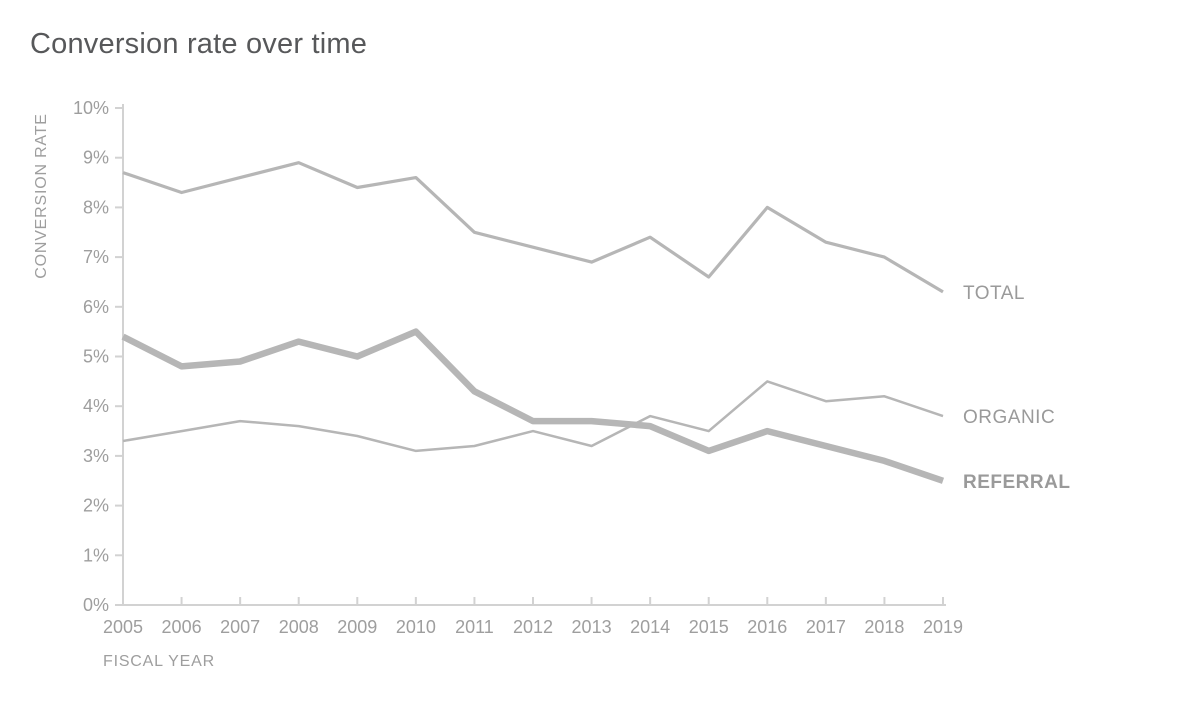 The height and width of the screenshot is (708, 1202). I want to click on y-tick-label: 3%, so click(96, 456).